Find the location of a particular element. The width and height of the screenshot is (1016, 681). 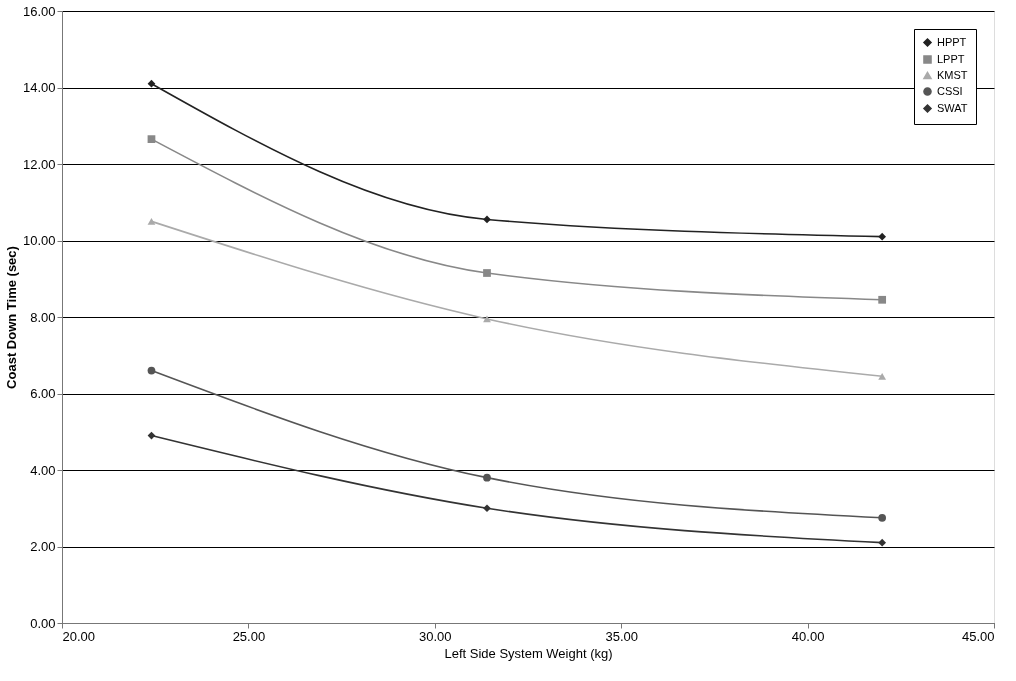

y-tick-label: 10.00 is located at coordinates (39, 240).